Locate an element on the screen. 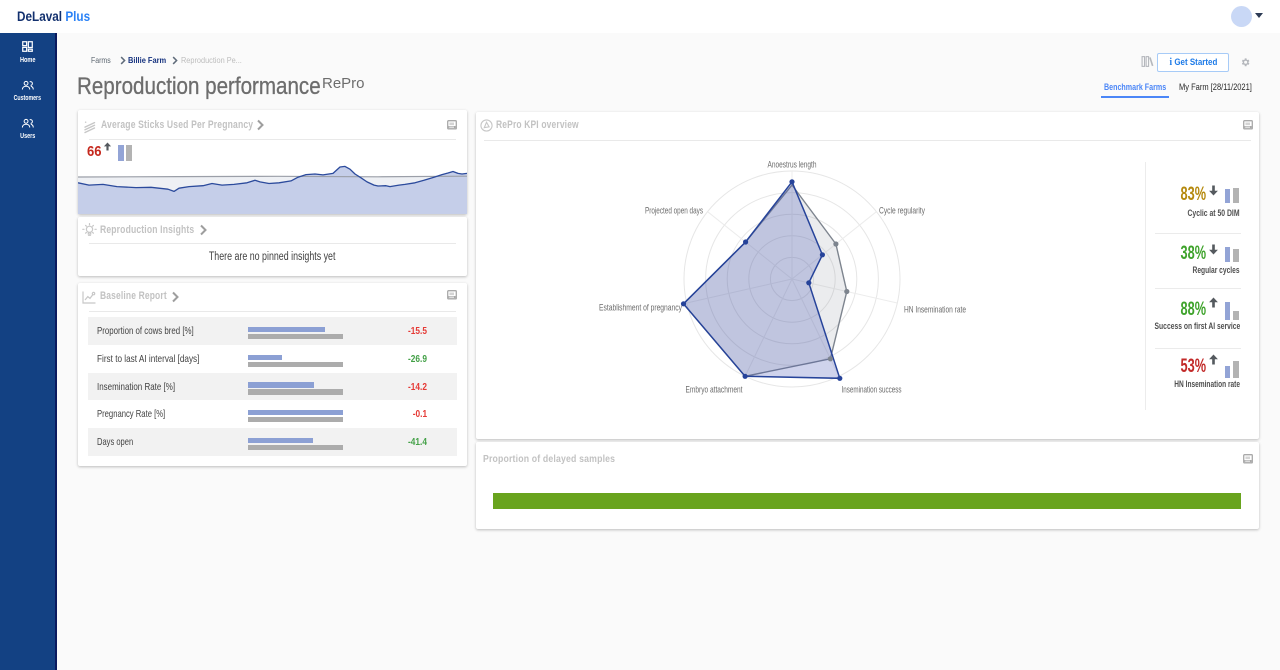 This screenshot has width=1280, height=670. svg-text: Projected open days is located at coordinates (674, 211).